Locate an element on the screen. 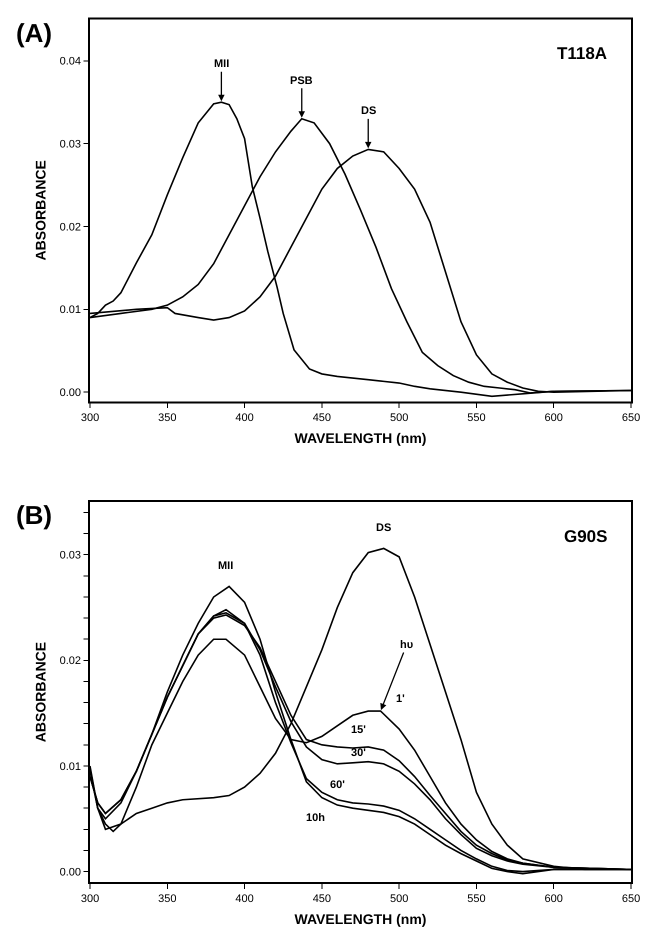  annotation: 30' is located at coordinates (358, 753).